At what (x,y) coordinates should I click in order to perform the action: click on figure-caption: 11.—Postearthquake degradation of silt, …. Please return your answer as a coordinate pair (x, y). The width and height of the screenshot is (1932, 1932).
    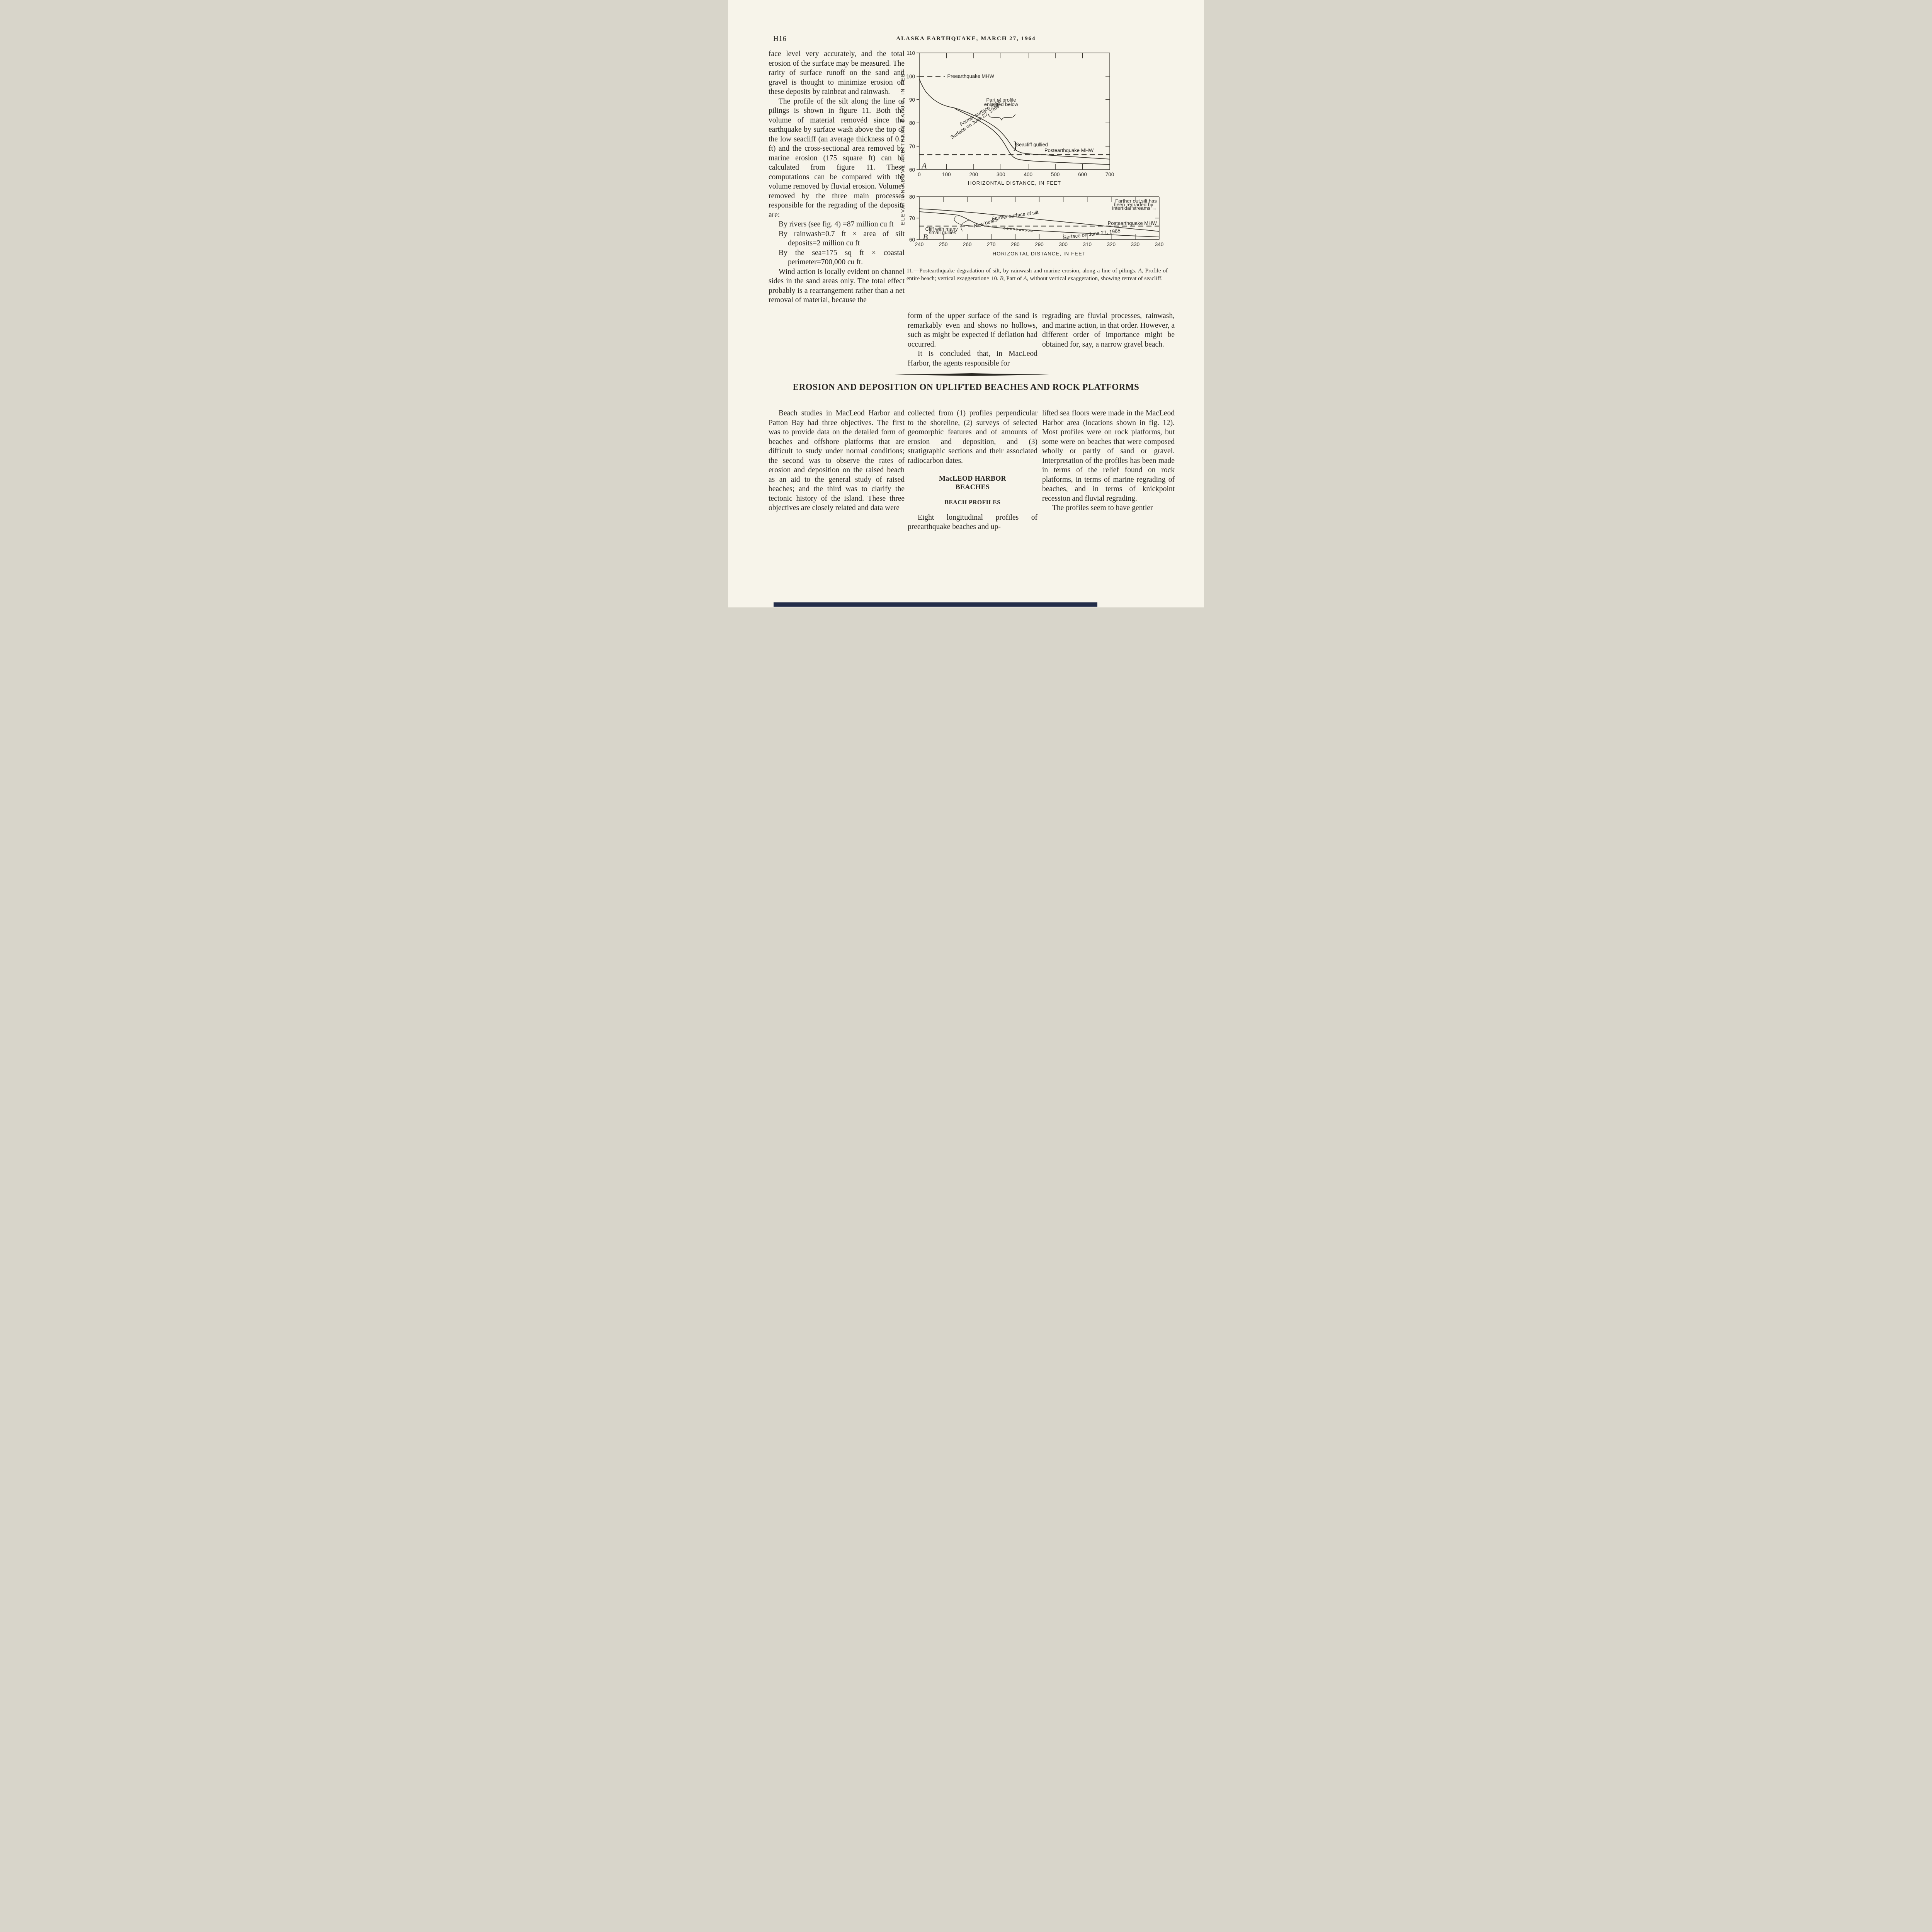
    Looking at the image, I should click on (1037, 275).